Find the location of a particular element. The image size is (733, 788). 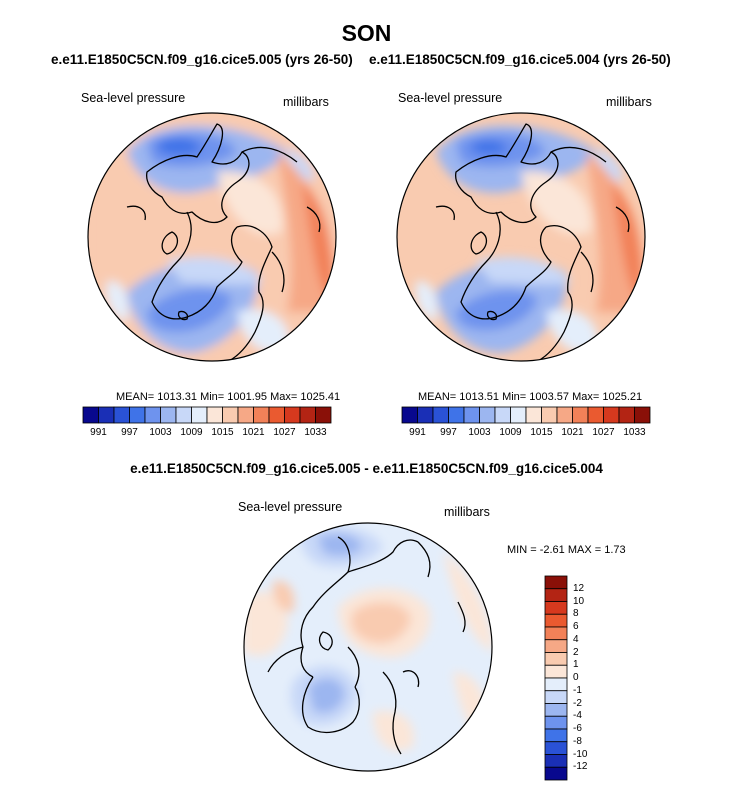

colorbar-tick-label: 2 is located at coordinates (576, 652).